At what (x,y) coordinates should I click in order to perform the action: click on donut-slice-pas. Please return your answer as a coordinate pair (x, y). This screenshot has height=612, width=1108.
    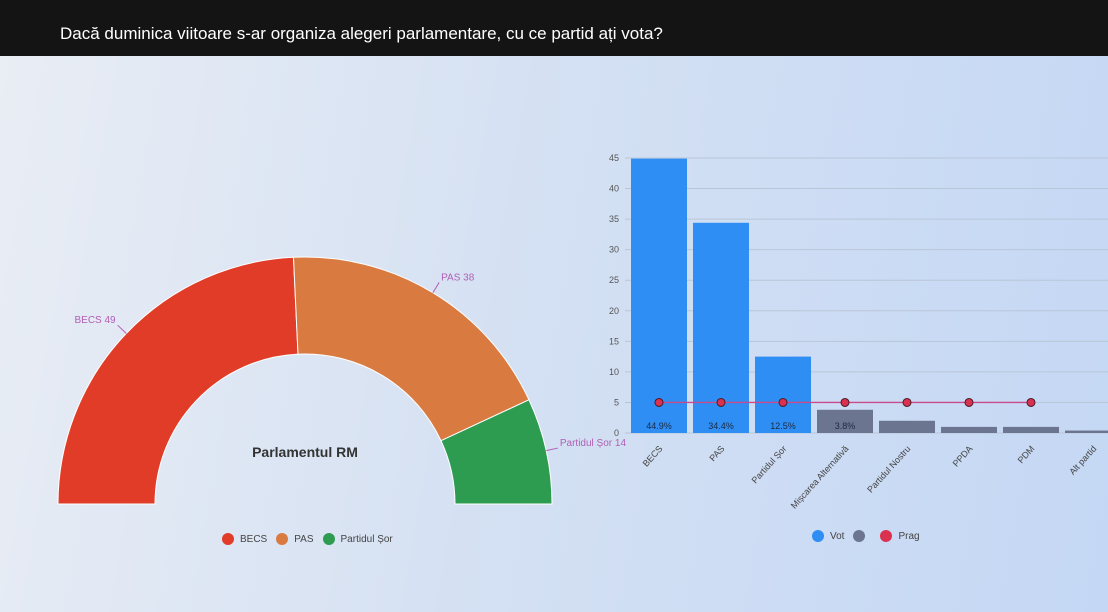
    Looking at the image, I should click on (411, 349).